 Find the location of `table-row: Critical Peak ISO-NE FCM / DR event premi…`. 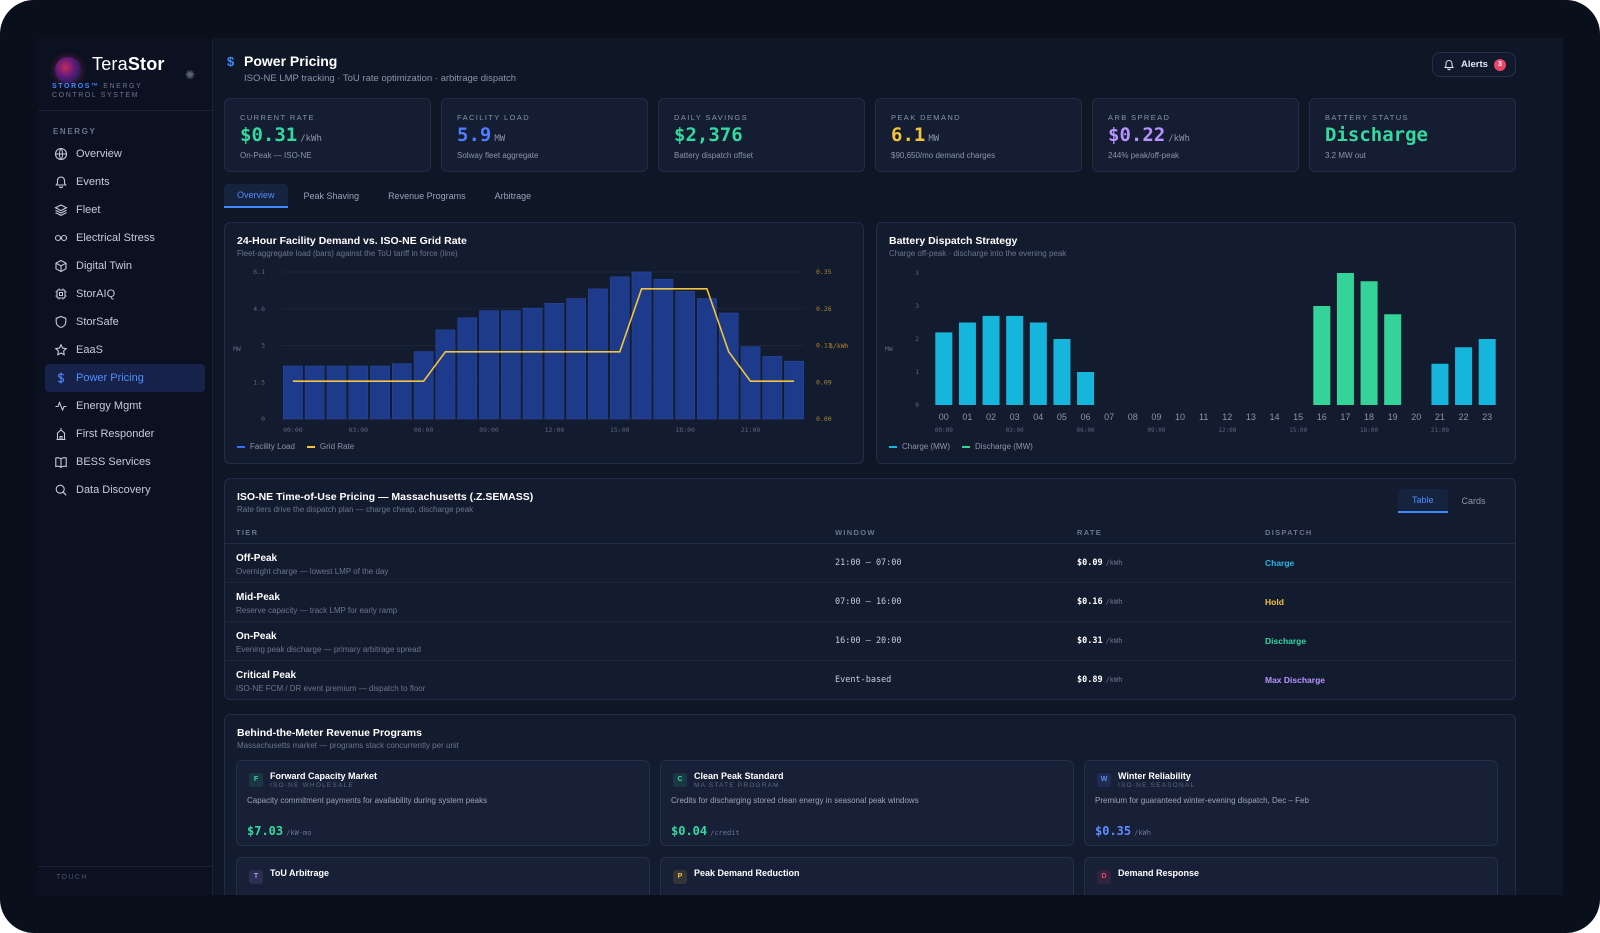

table-row: Critical Peak ISO-NE FCM / DR event premi… is located at coordinates (870, 680).